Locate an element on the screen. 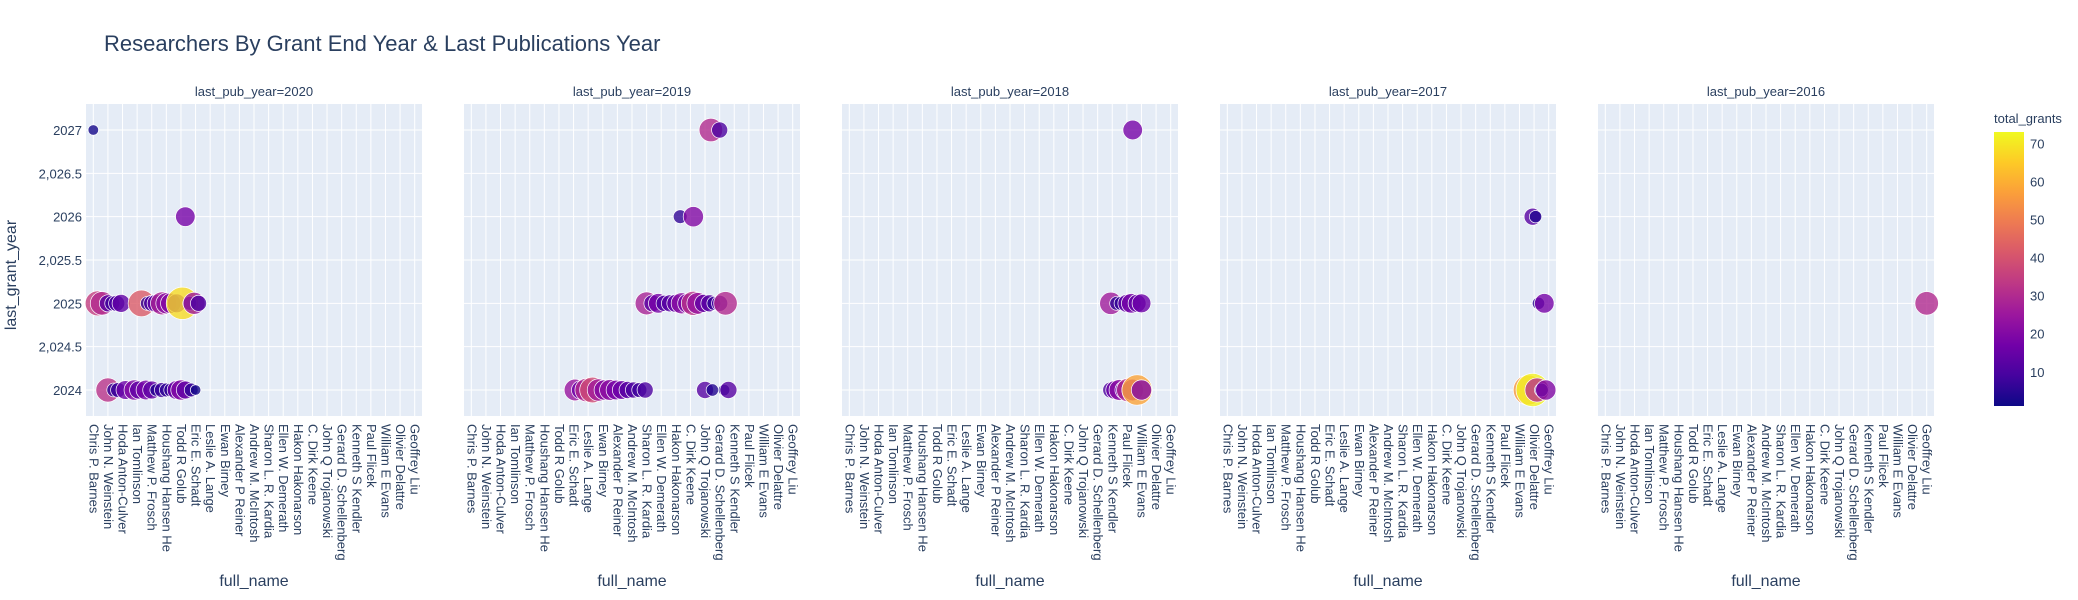 The height and width of the screenshot is (600, 2078). y-axis-title: last_grant_year is located at coordinates (11, 274).